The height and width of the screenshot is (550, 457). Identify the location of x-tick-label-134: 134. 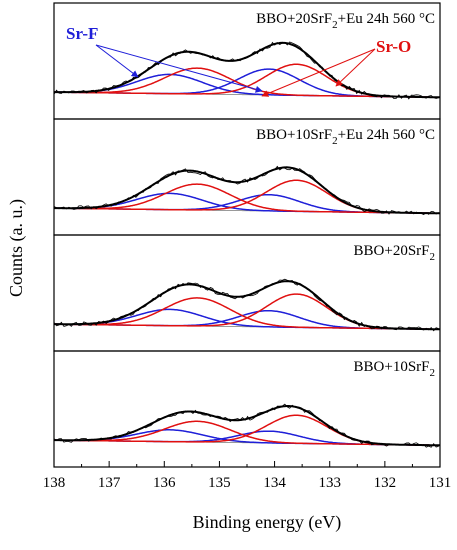
(274, 483).